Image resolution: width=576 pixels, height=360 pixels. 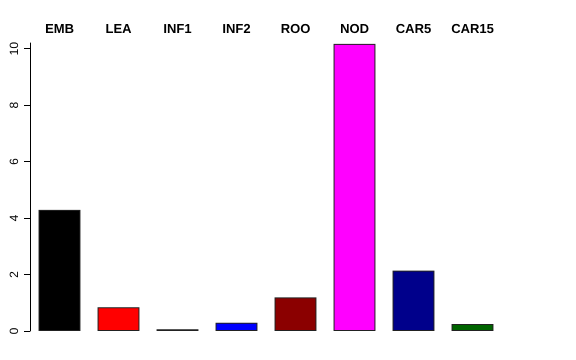 I want to click on x-tick-label: CAR5, so click(x=414, y=28).